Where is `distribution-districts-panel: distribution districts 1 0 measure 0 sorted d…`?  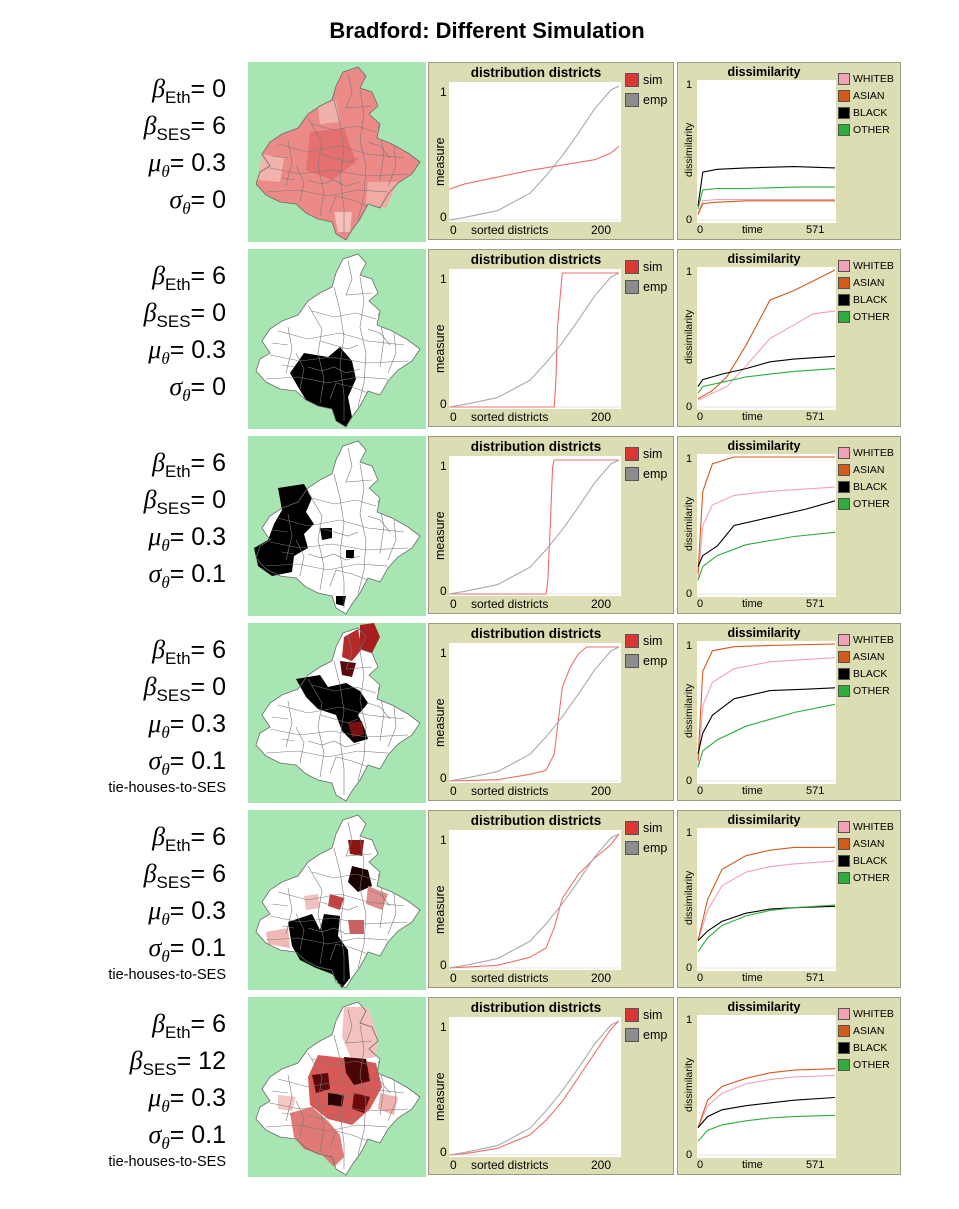
distribution-districts-panel: distribution districts 1 0 measure 0 sorted d… is located at coordinates (551, 525).